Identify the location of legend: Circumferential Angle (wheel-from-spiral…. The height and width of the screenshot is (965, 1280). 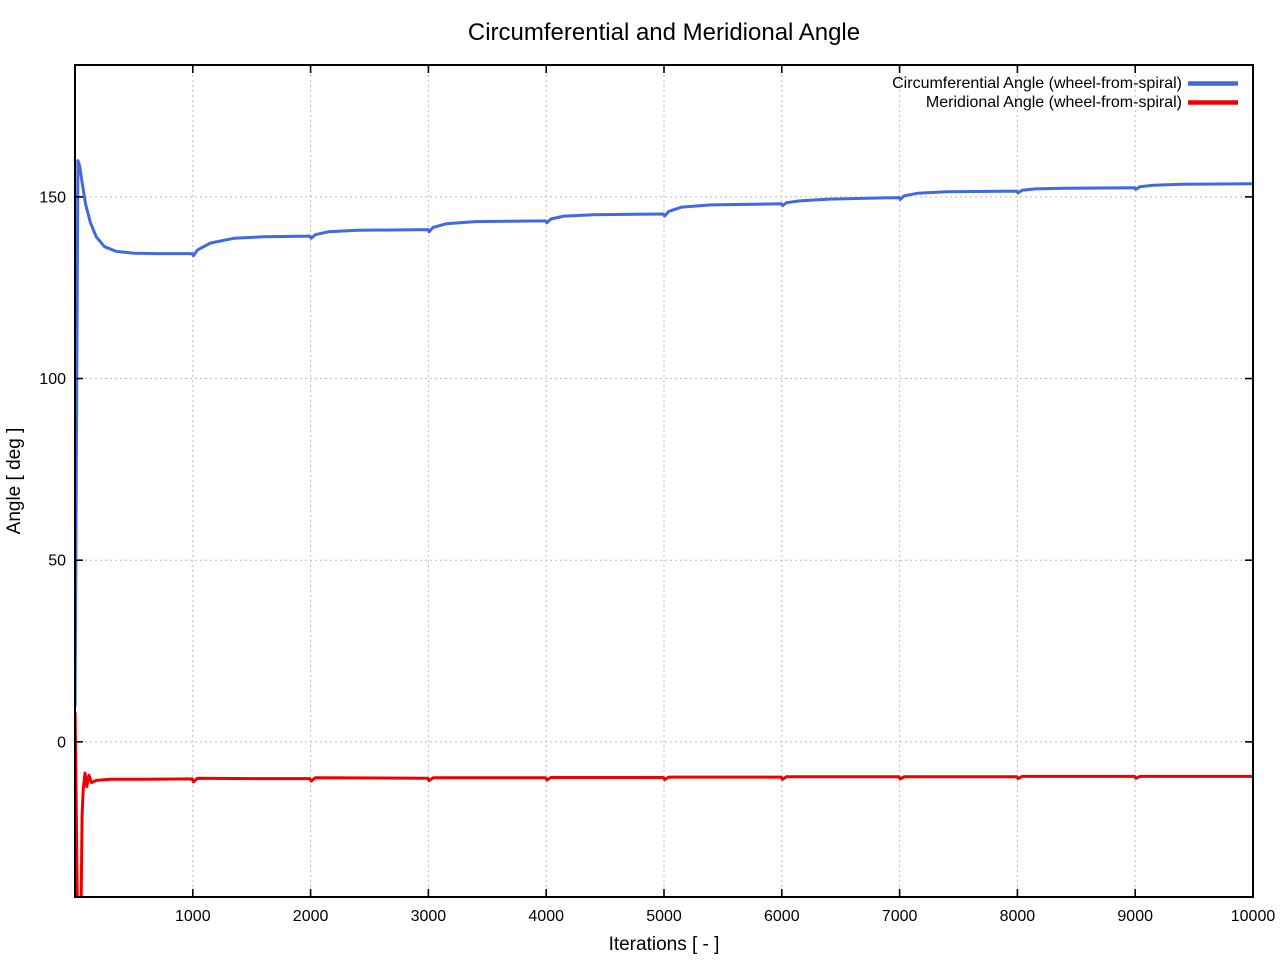
(1065, 93).